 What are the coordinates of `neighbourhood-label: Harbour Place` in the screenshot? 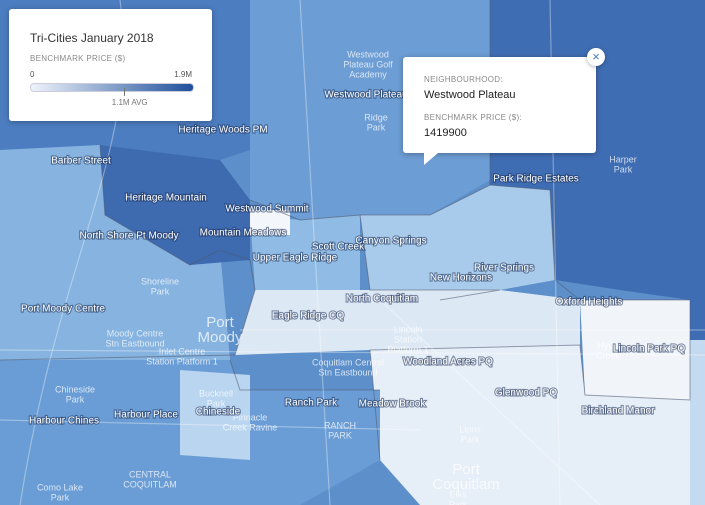 It's located at (146, 415).